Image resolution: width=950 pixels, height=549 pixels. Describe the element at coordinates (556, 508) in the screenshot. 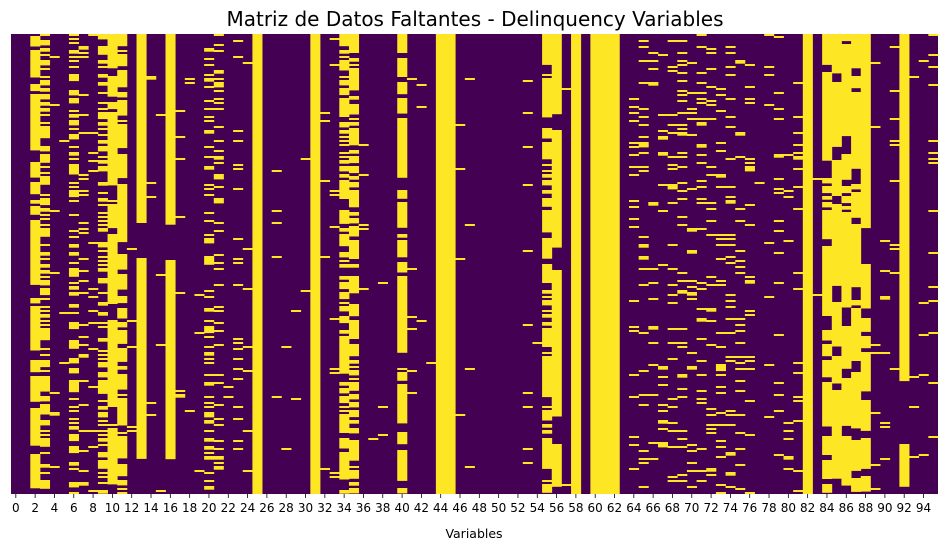

I see `x-tick-label: 56` at that location.